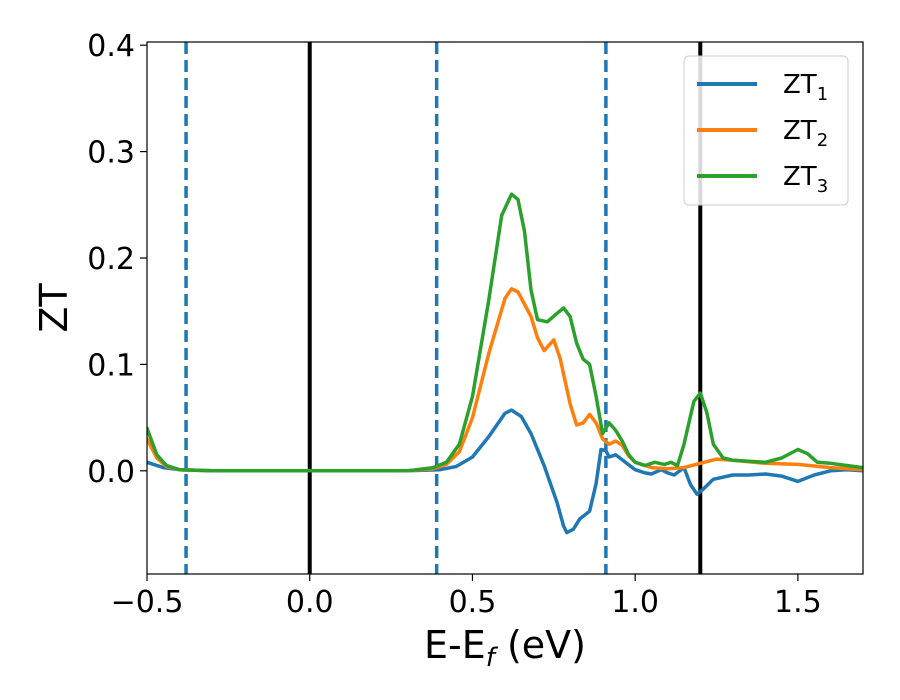  I want to click on y-tick-label: 0.4, so click(111, 46).